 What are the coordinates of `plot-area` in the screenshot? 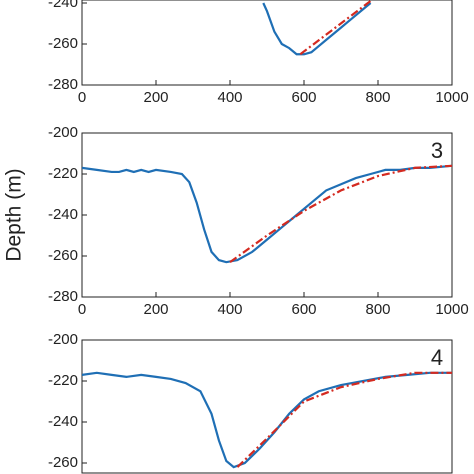 It's located at (317, 28).